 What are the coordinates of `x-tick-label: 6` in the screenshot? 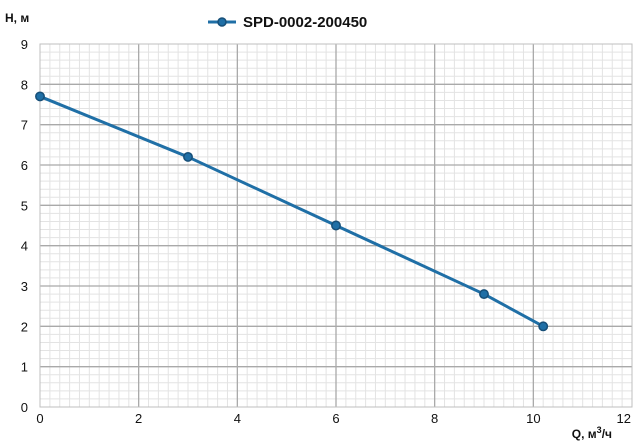 It's located at (335, 418).